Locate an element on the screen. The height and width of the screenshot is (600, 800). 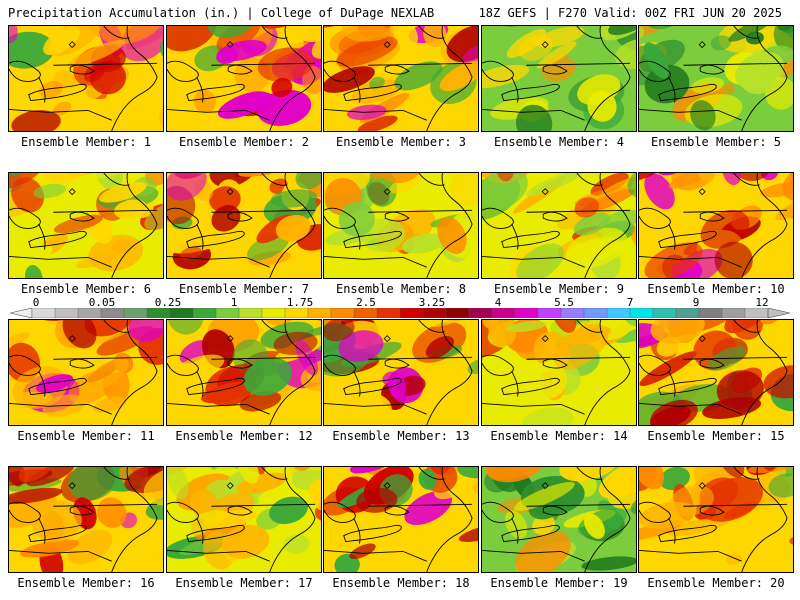
ensemble-member-label: Ensemble Member: 7 is located at coordinates (244, 289).